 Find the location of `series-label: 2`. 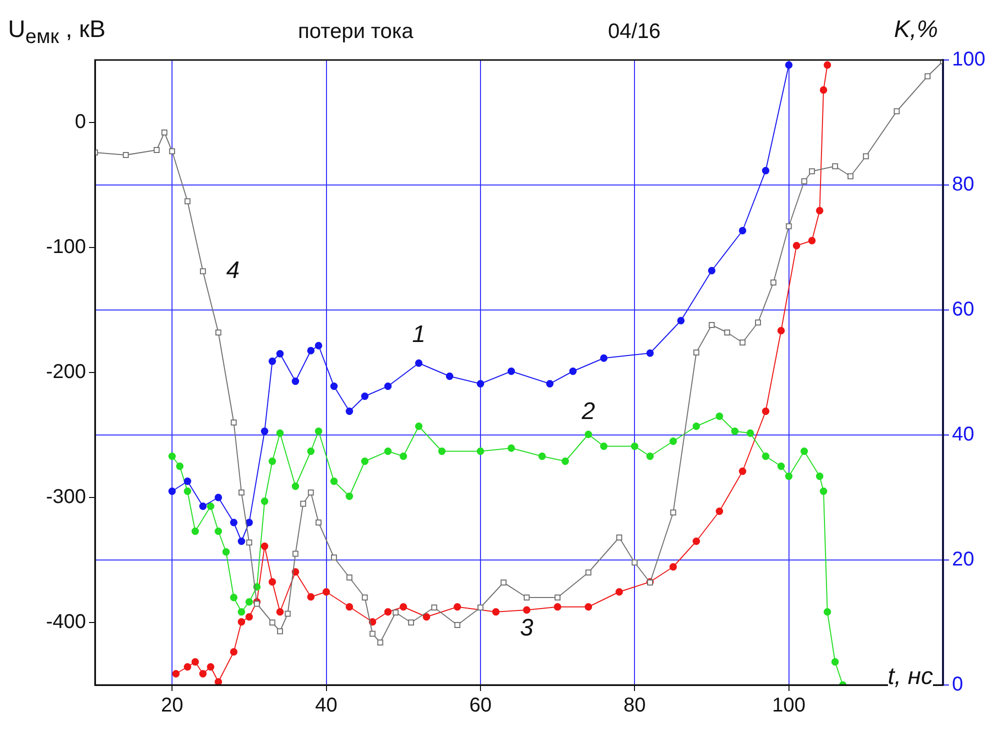

series-label: 2 is located at coordinates (588, 412).